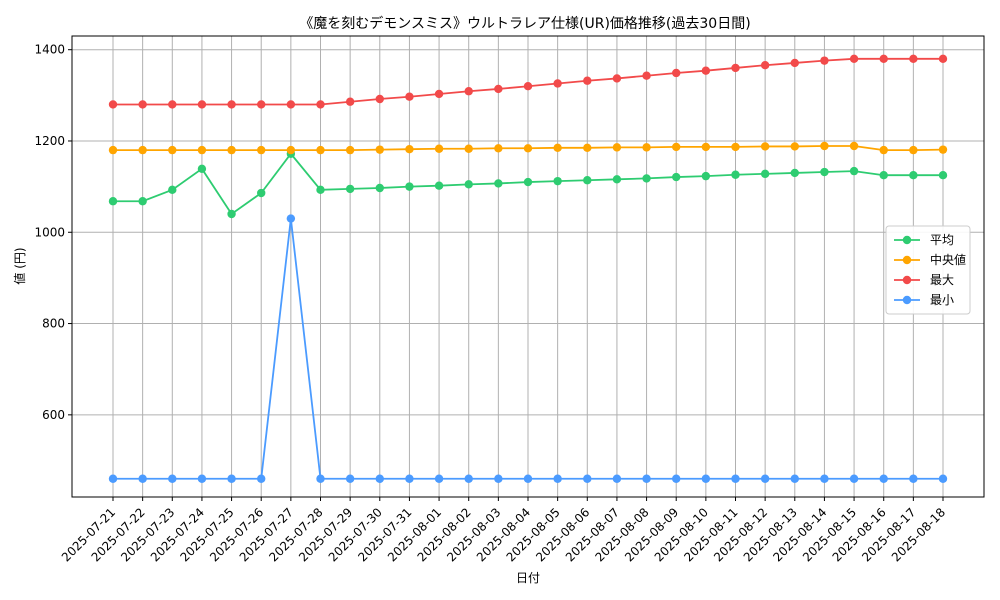 The image size is (1000, 600). I want to click on legend-label: 最小, so click(942, 300).